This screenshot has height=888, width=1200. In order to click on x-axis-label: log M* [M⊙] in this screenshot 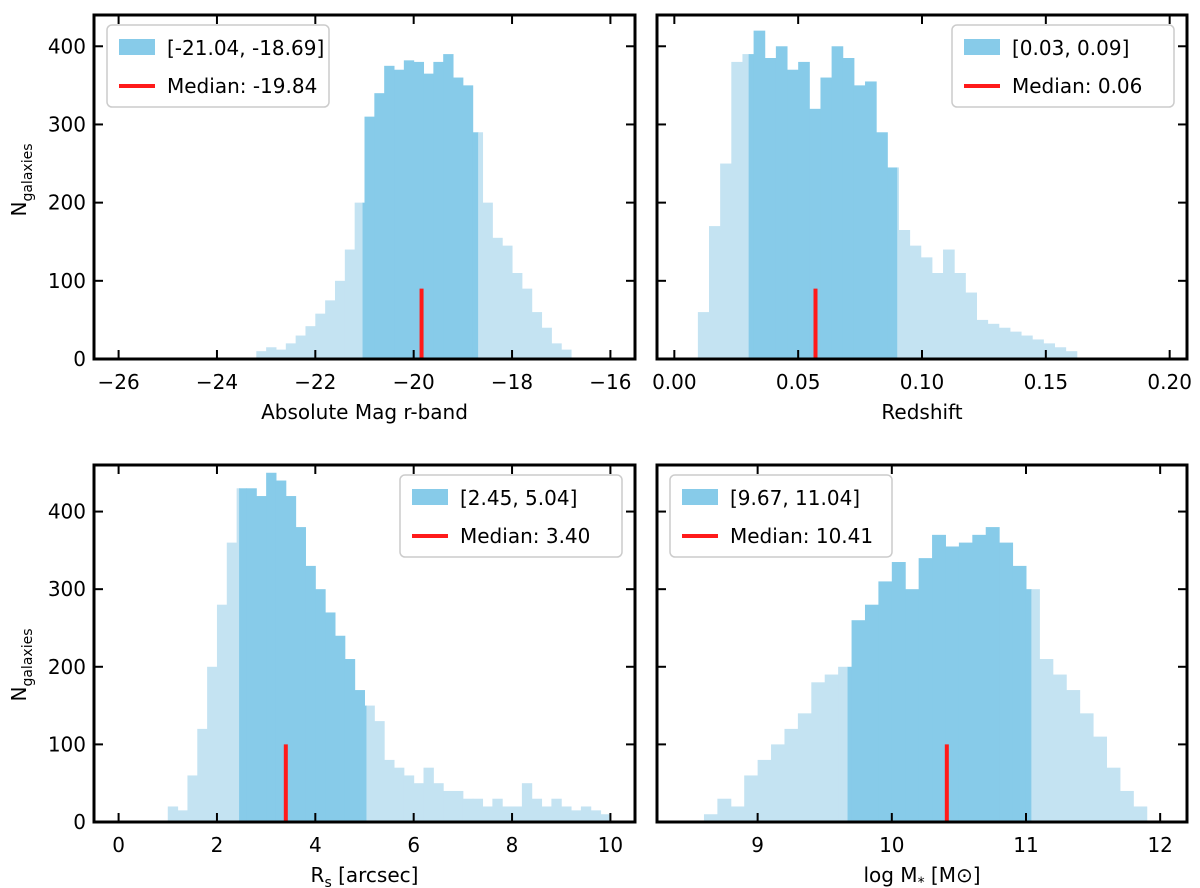, I will do `click(921, 875)`.